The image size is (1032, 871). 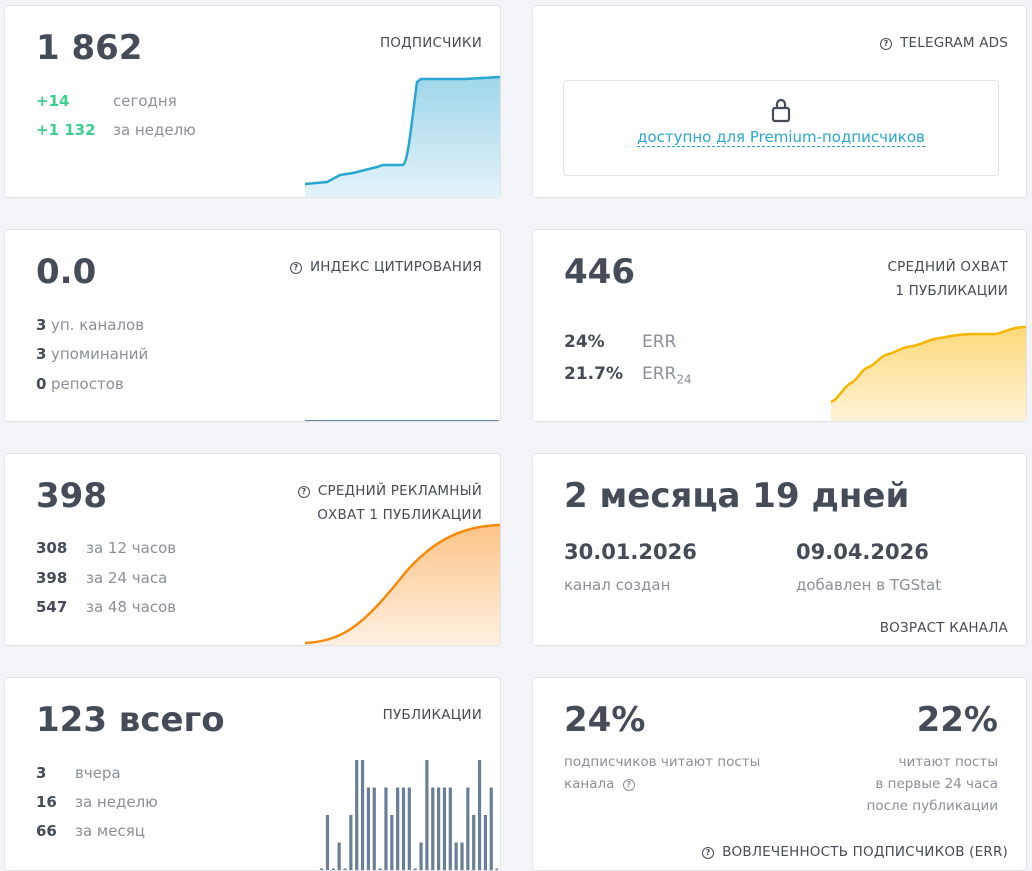 I want to click on created-date: 30.01.2026, so click(x=630, y=552).